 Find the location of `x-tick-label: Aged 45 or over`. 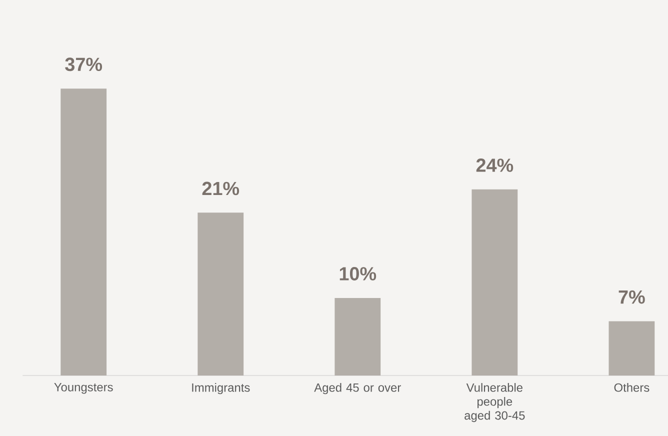

x-tick-label: Aged 45 or over is located at coordinates (357, 388).